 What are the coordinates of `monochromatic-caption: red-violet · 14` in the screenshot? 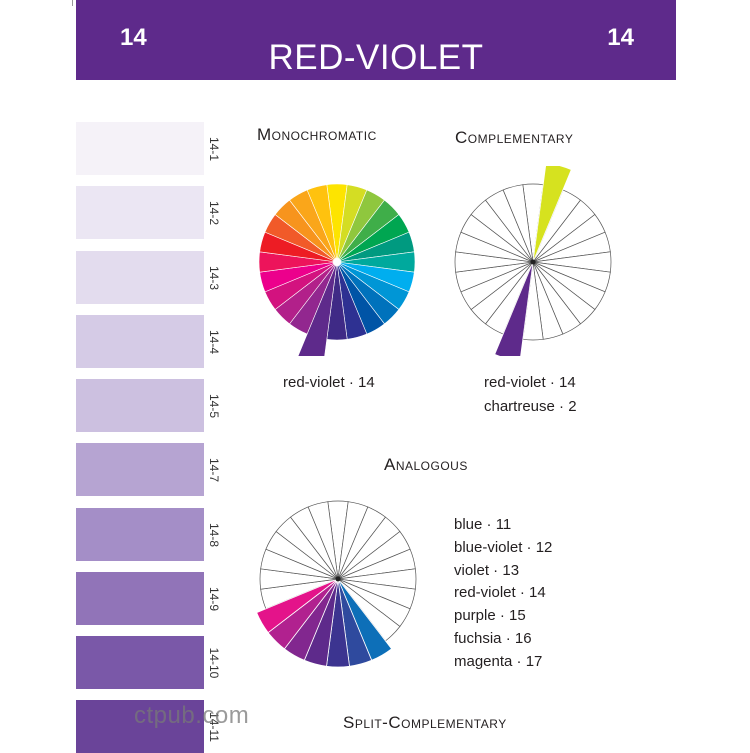 It's located at (329, 382).